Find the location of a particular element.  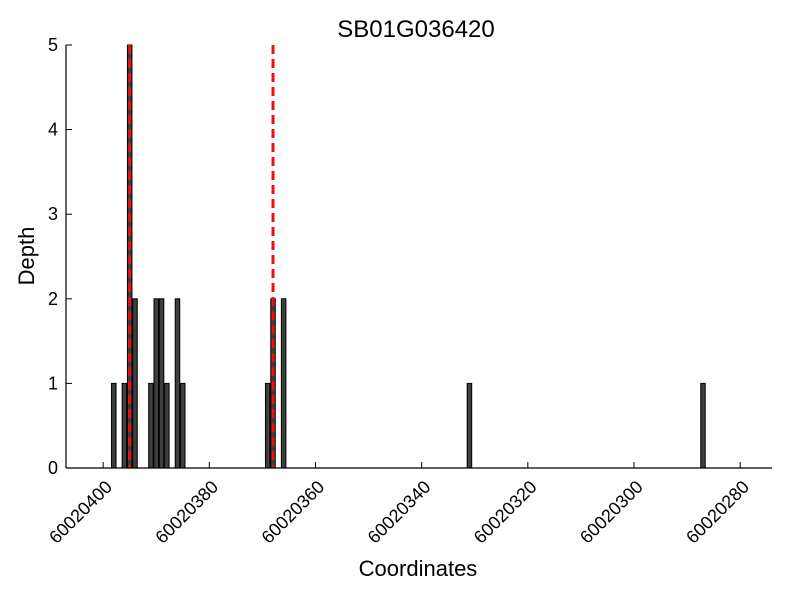

y-tick-label: 1 is located at coordinates (53, 383).